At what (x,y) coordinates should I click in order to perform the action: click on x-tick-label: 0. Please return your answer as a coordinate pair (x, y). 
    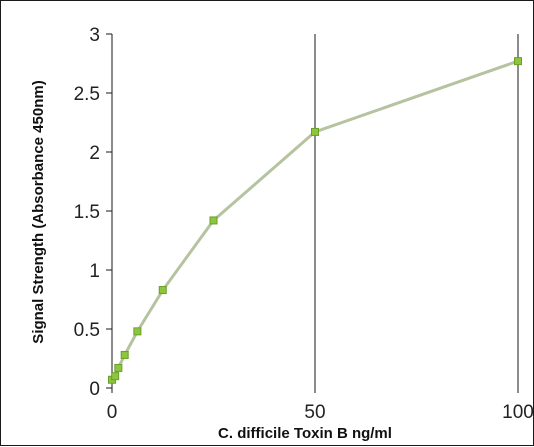
    Looking at the image, I should click on (112, 412).